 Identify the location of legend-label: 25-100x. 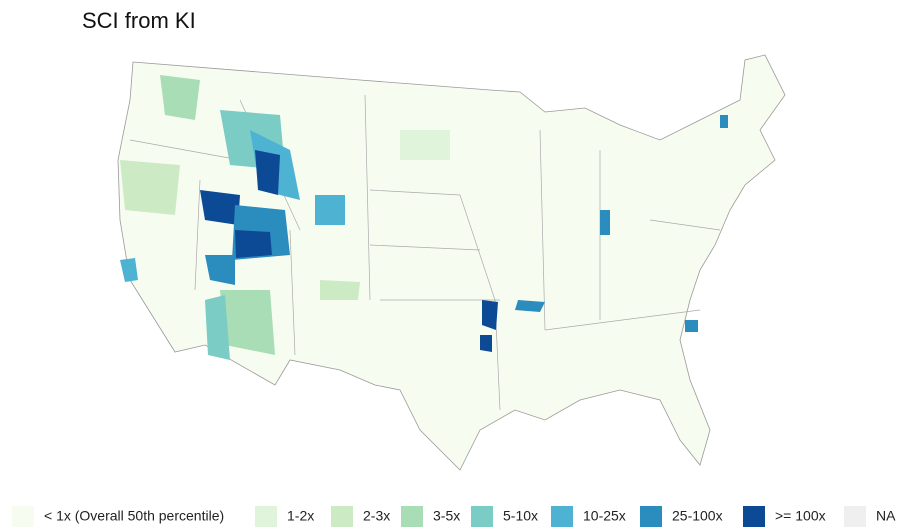
(697, 516).